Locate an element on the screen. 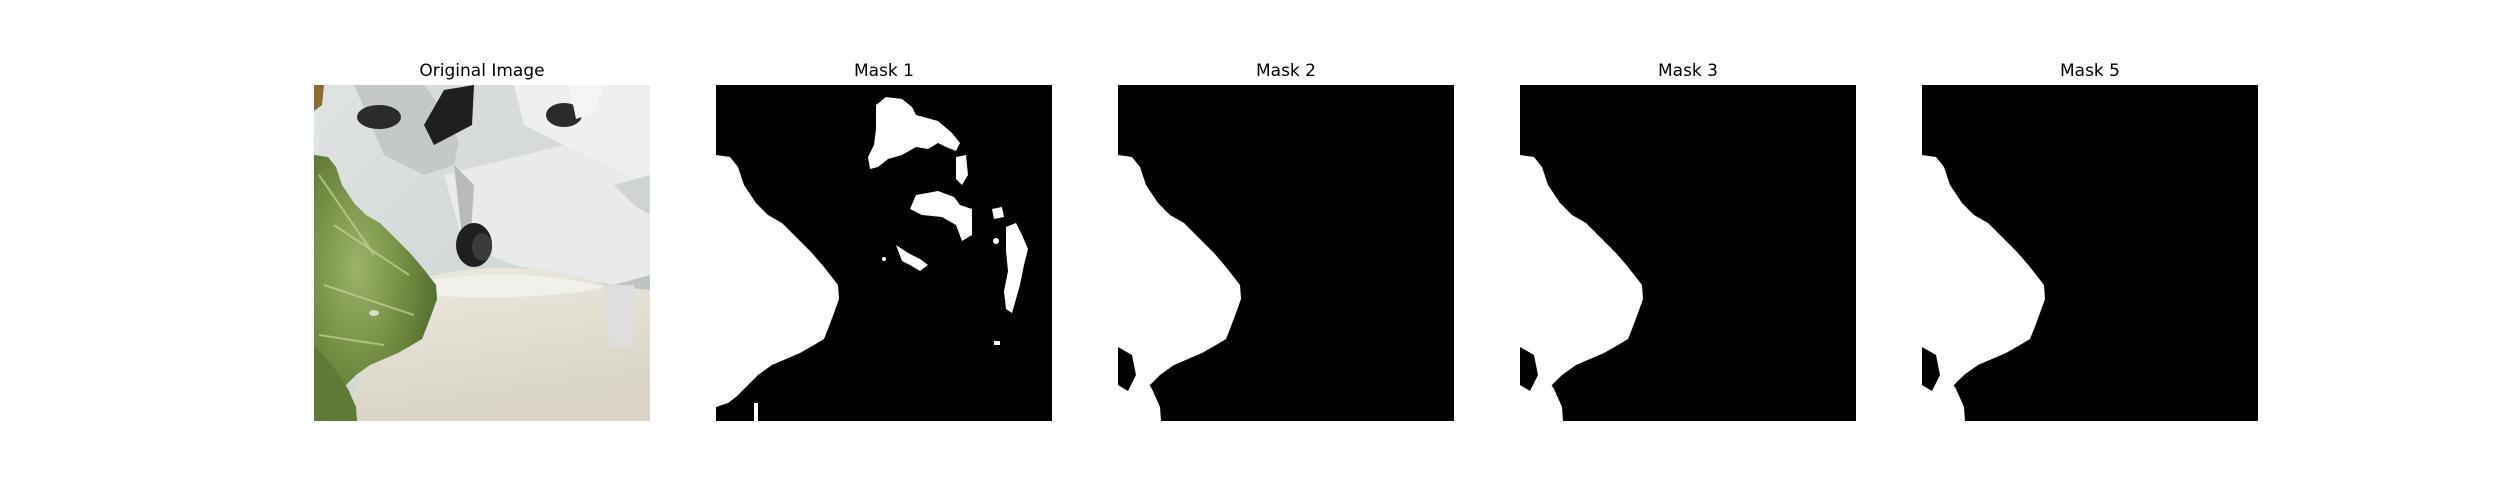  panel-mask-1: Mask 1 is located at coordinates (884, 250).